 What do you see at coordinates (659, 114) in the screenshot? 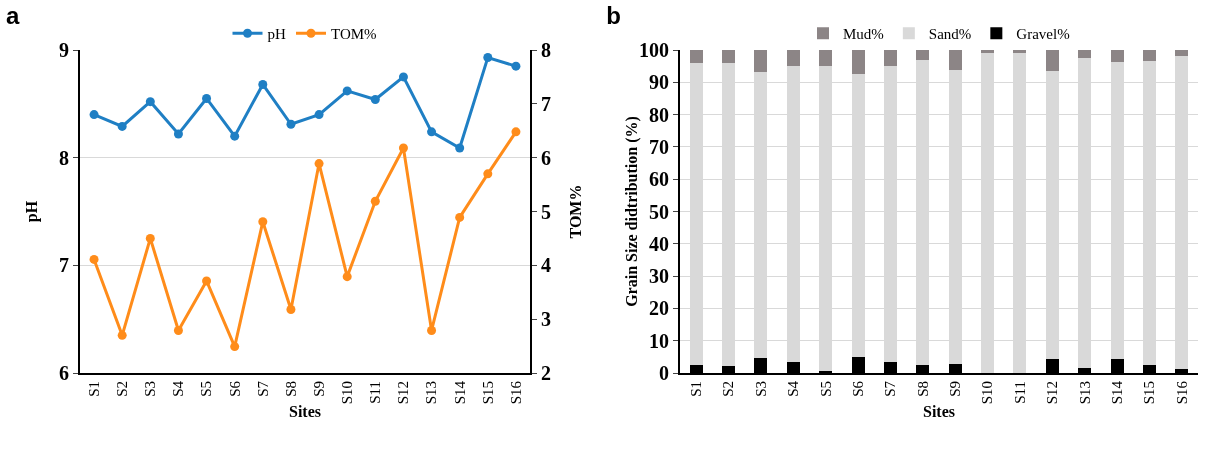
I see `y-tick-label: 80` at bounding box center [659, 114].